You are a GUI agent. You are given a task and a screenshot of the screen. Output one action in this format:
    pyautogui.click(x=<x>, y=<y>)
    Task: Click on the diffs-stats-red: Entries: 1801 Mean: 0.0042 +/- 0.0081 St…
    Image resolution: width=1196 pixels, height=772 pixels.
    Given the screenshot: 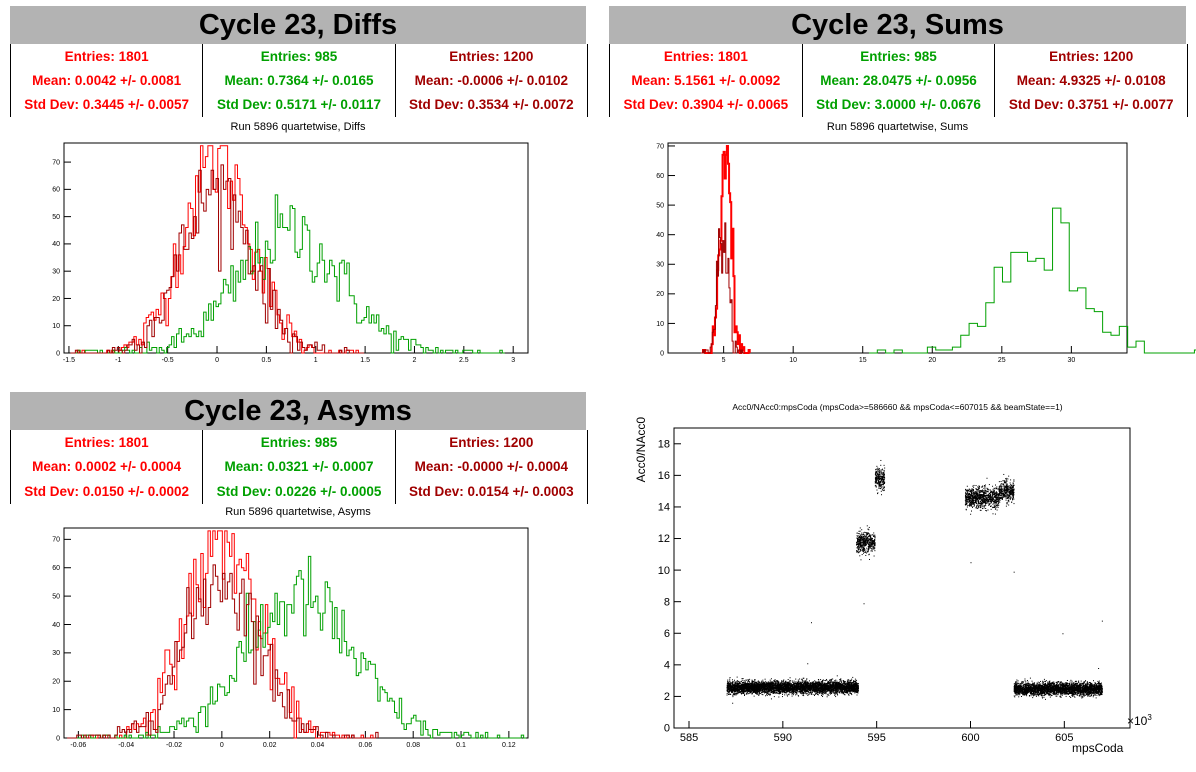 What is the action you would take?
    pyautogui.click(x=107, y=80)
    